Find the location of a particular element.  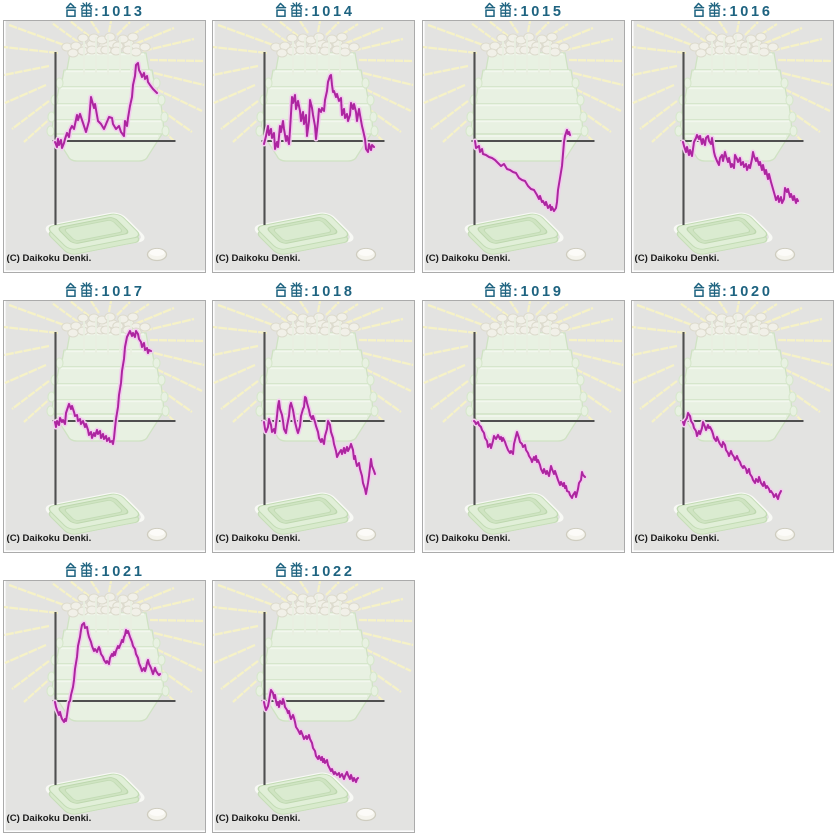

svg-text: :1019 is located at coordinates (538, 291).